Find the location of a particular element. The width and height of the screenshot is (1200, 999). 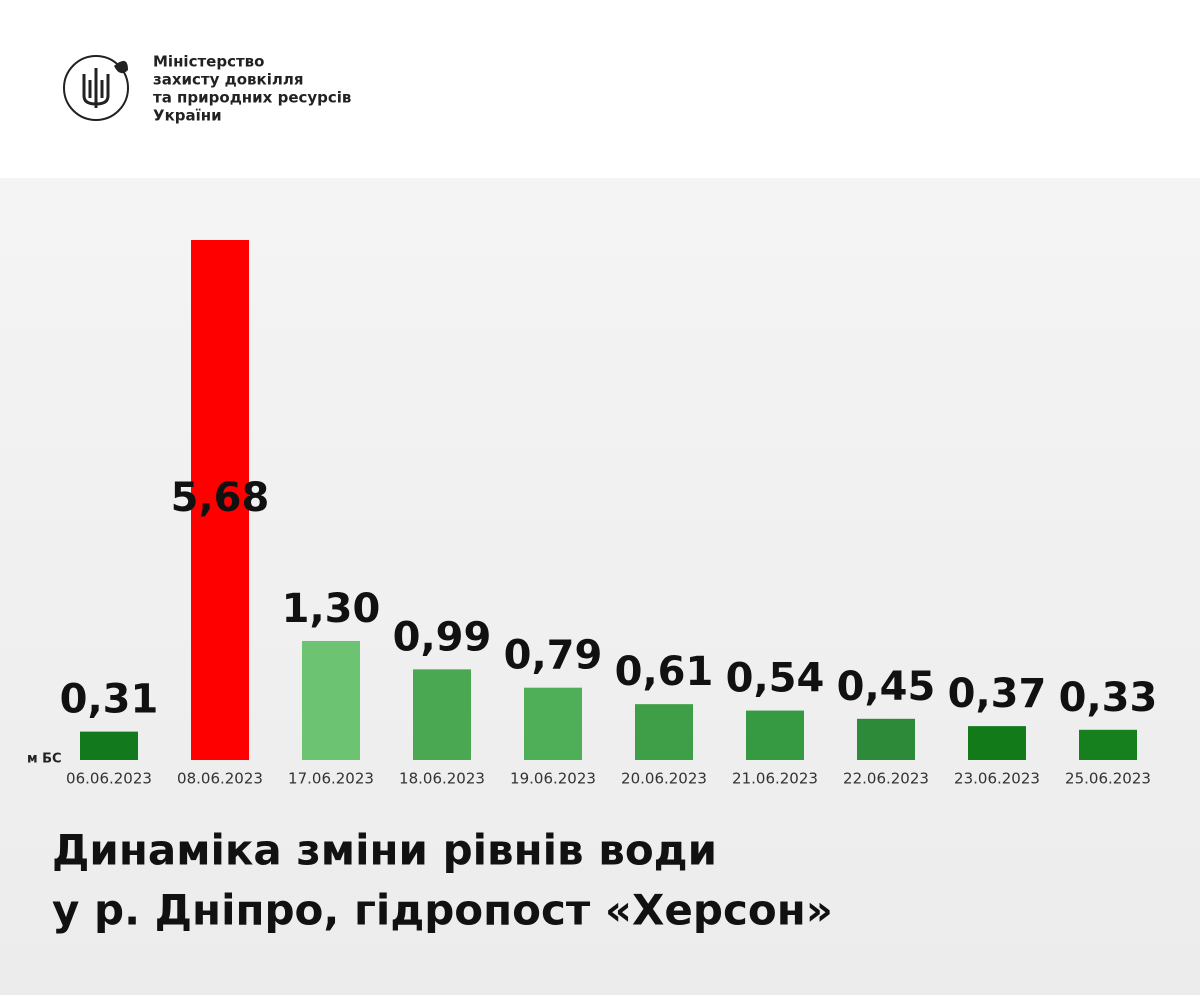

unit-label: м БС is located at coordinates (44, 759).